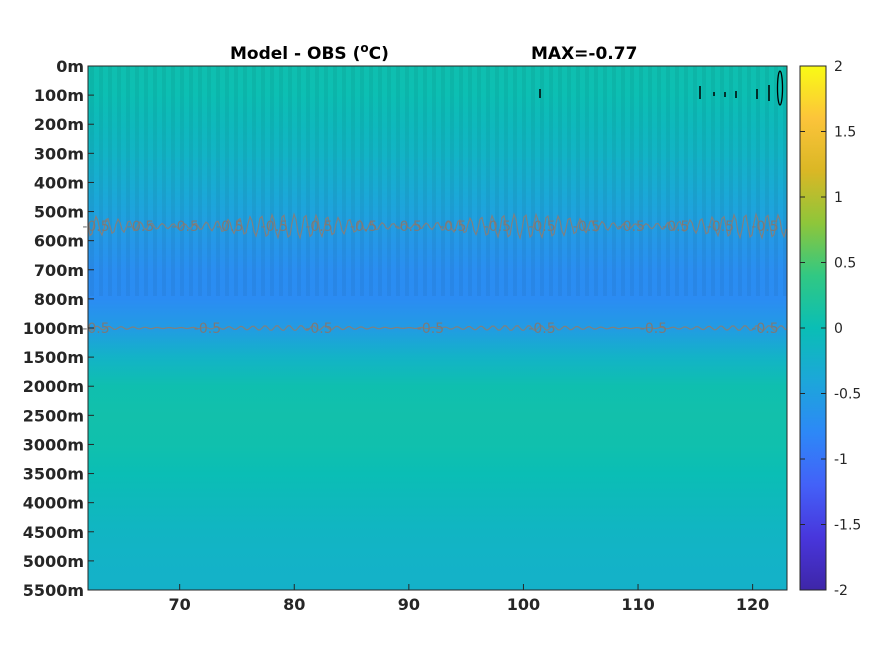  Describe the element at coordinates (838, 67) in the screenshot. I see `colorbar-tick-label: 2` at that location.